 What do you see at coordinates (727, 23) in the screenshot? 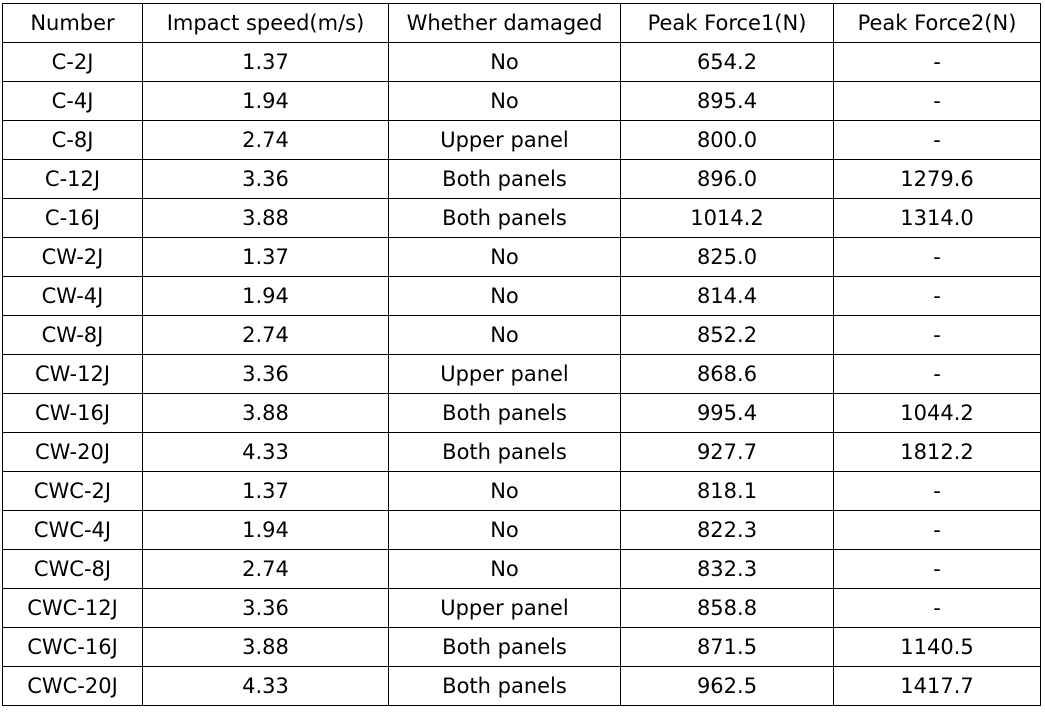
I see `header-cell: Peak Force1(N)` at bounding box center [727, 23].